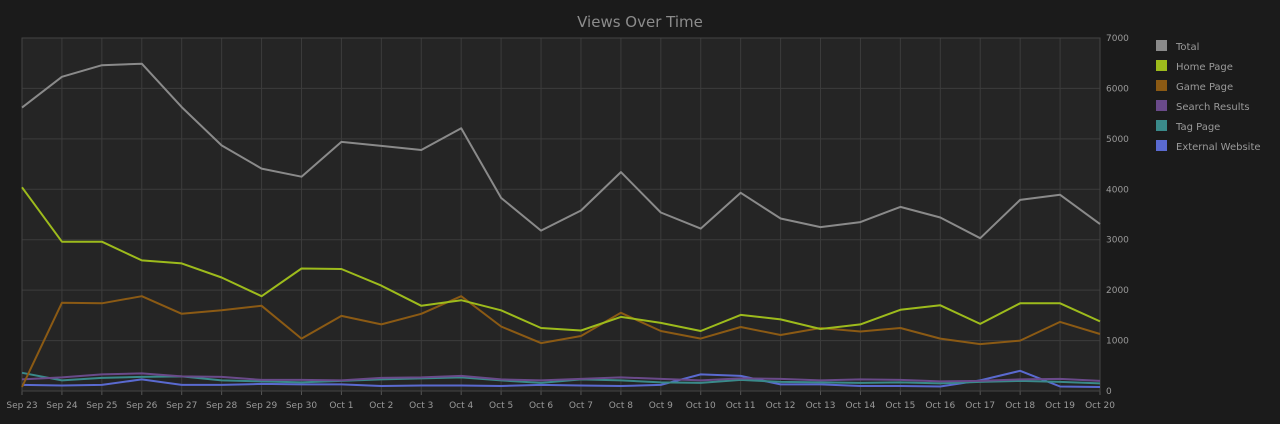 The image size is (1280, 424). What do you see at coordinates (821, 406) in the screenshot?
I see `x-tick-label: Oct 13` at bounding box center [821, 406].